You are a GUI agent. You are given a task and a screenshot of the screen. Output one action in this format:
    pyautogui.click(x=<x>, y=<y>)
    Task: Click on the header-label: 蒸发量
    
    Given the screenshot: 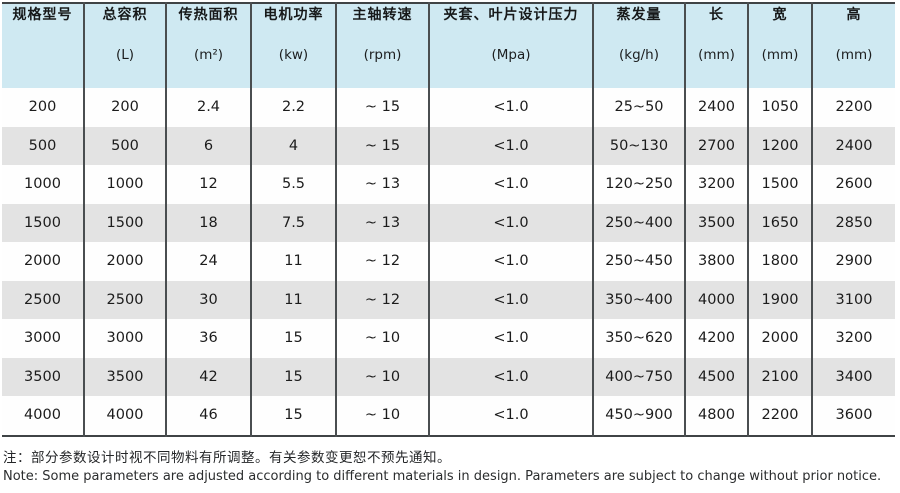 What is the action you would take?
    pyautogui.click(x=639, y=15)
    